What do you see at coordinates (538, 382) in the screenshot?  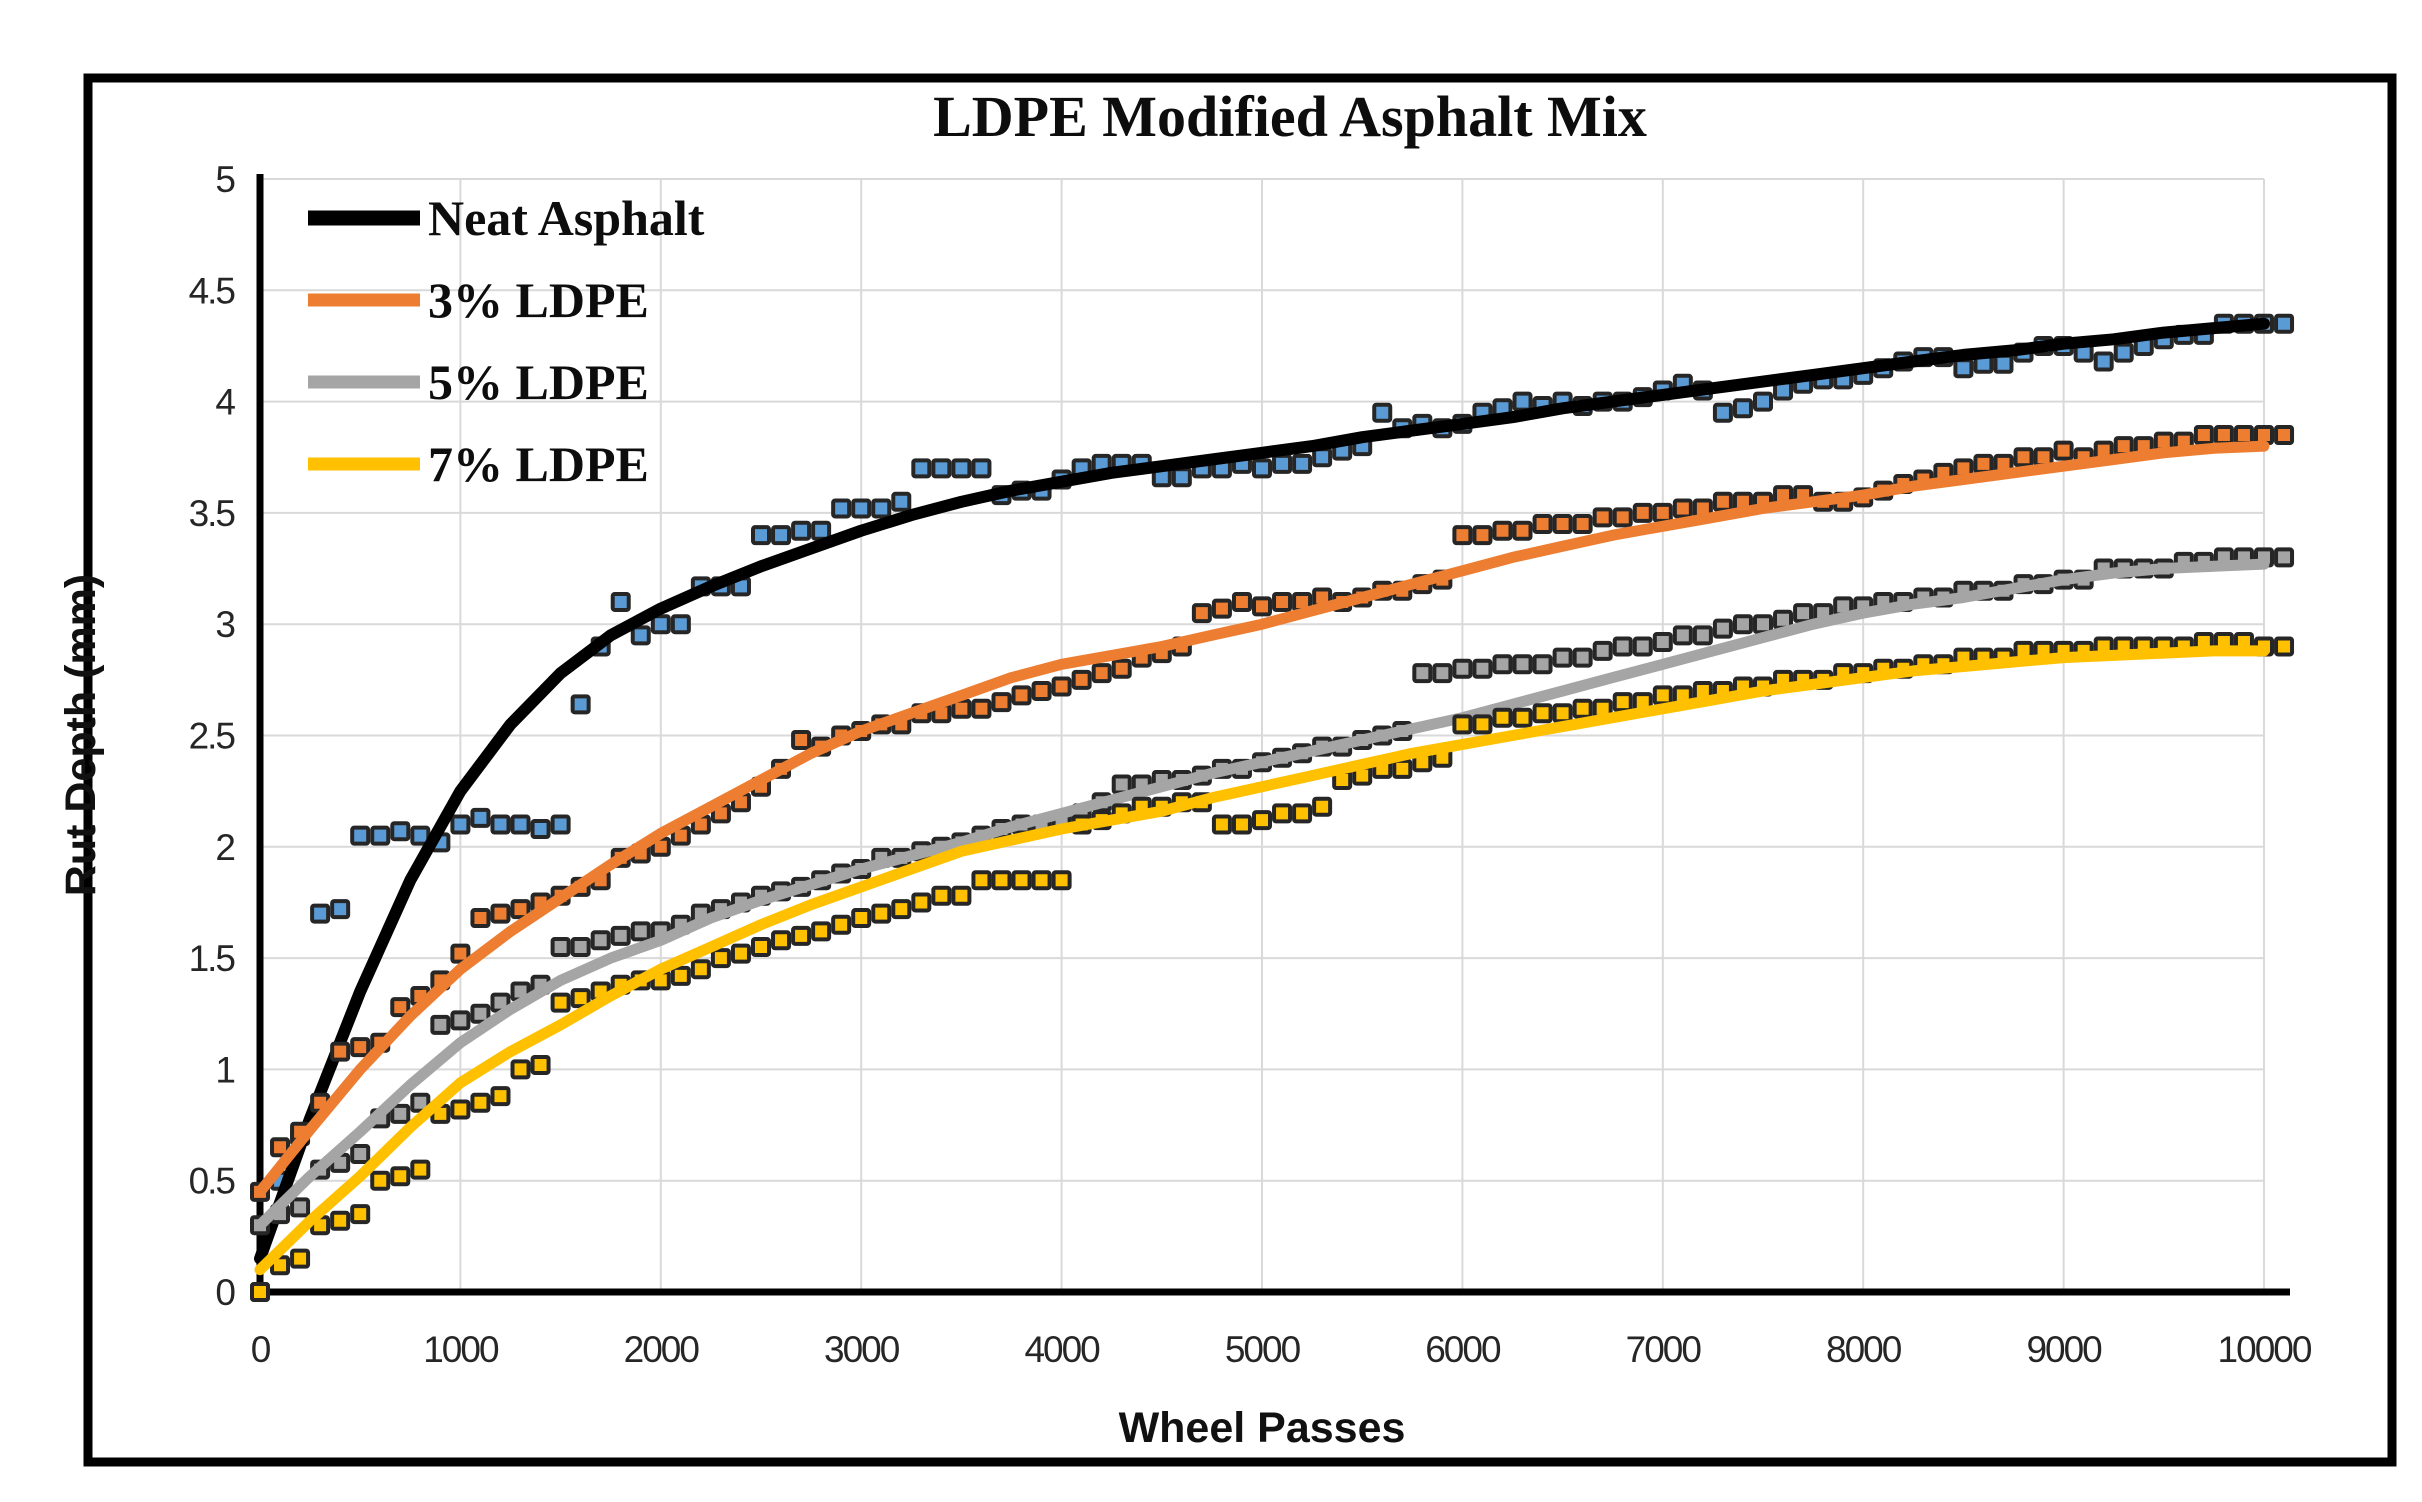 I see `legend-label: 5% LDPE` at bounding box center [538, 382].